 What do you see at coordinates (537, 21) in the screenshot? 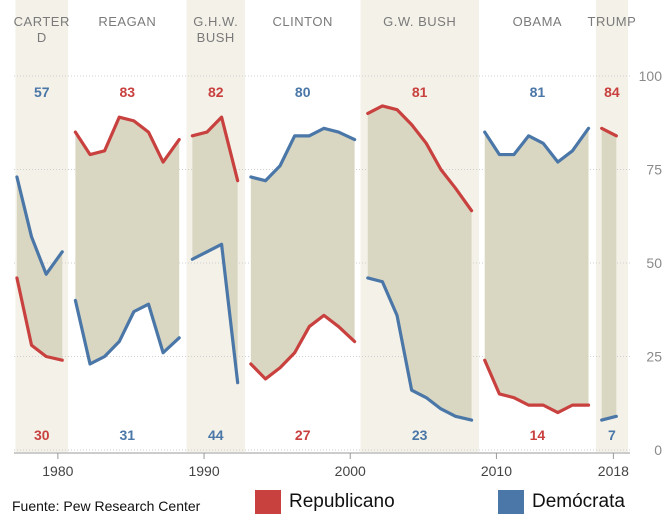
I see `presidency-name-5: OBAMA` at bounding box center [537, 21].